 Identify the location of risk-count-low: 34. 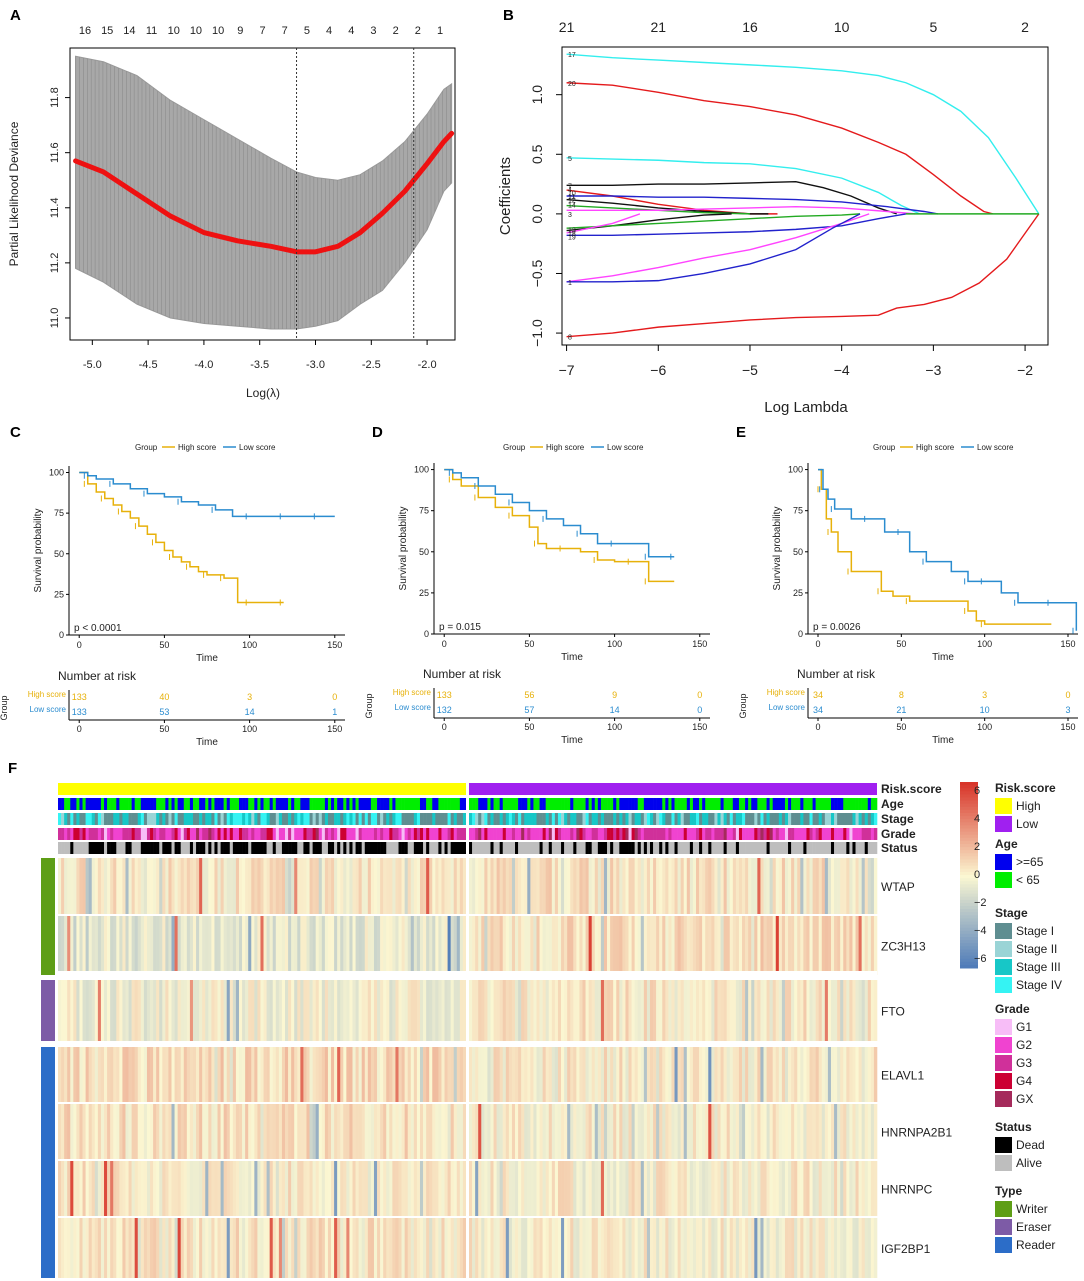
(818, 710).